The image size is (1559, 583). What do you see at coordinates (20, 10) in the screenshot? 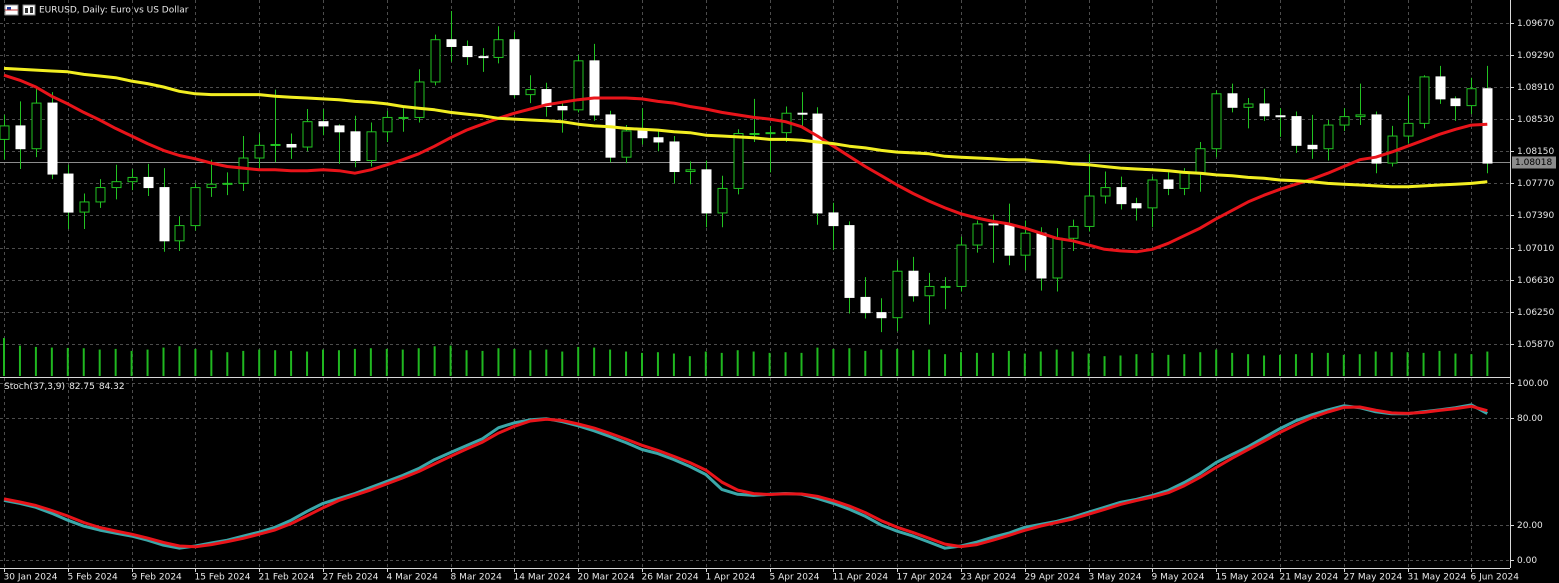
I see `header-icons` at bounding box center [20, 10].